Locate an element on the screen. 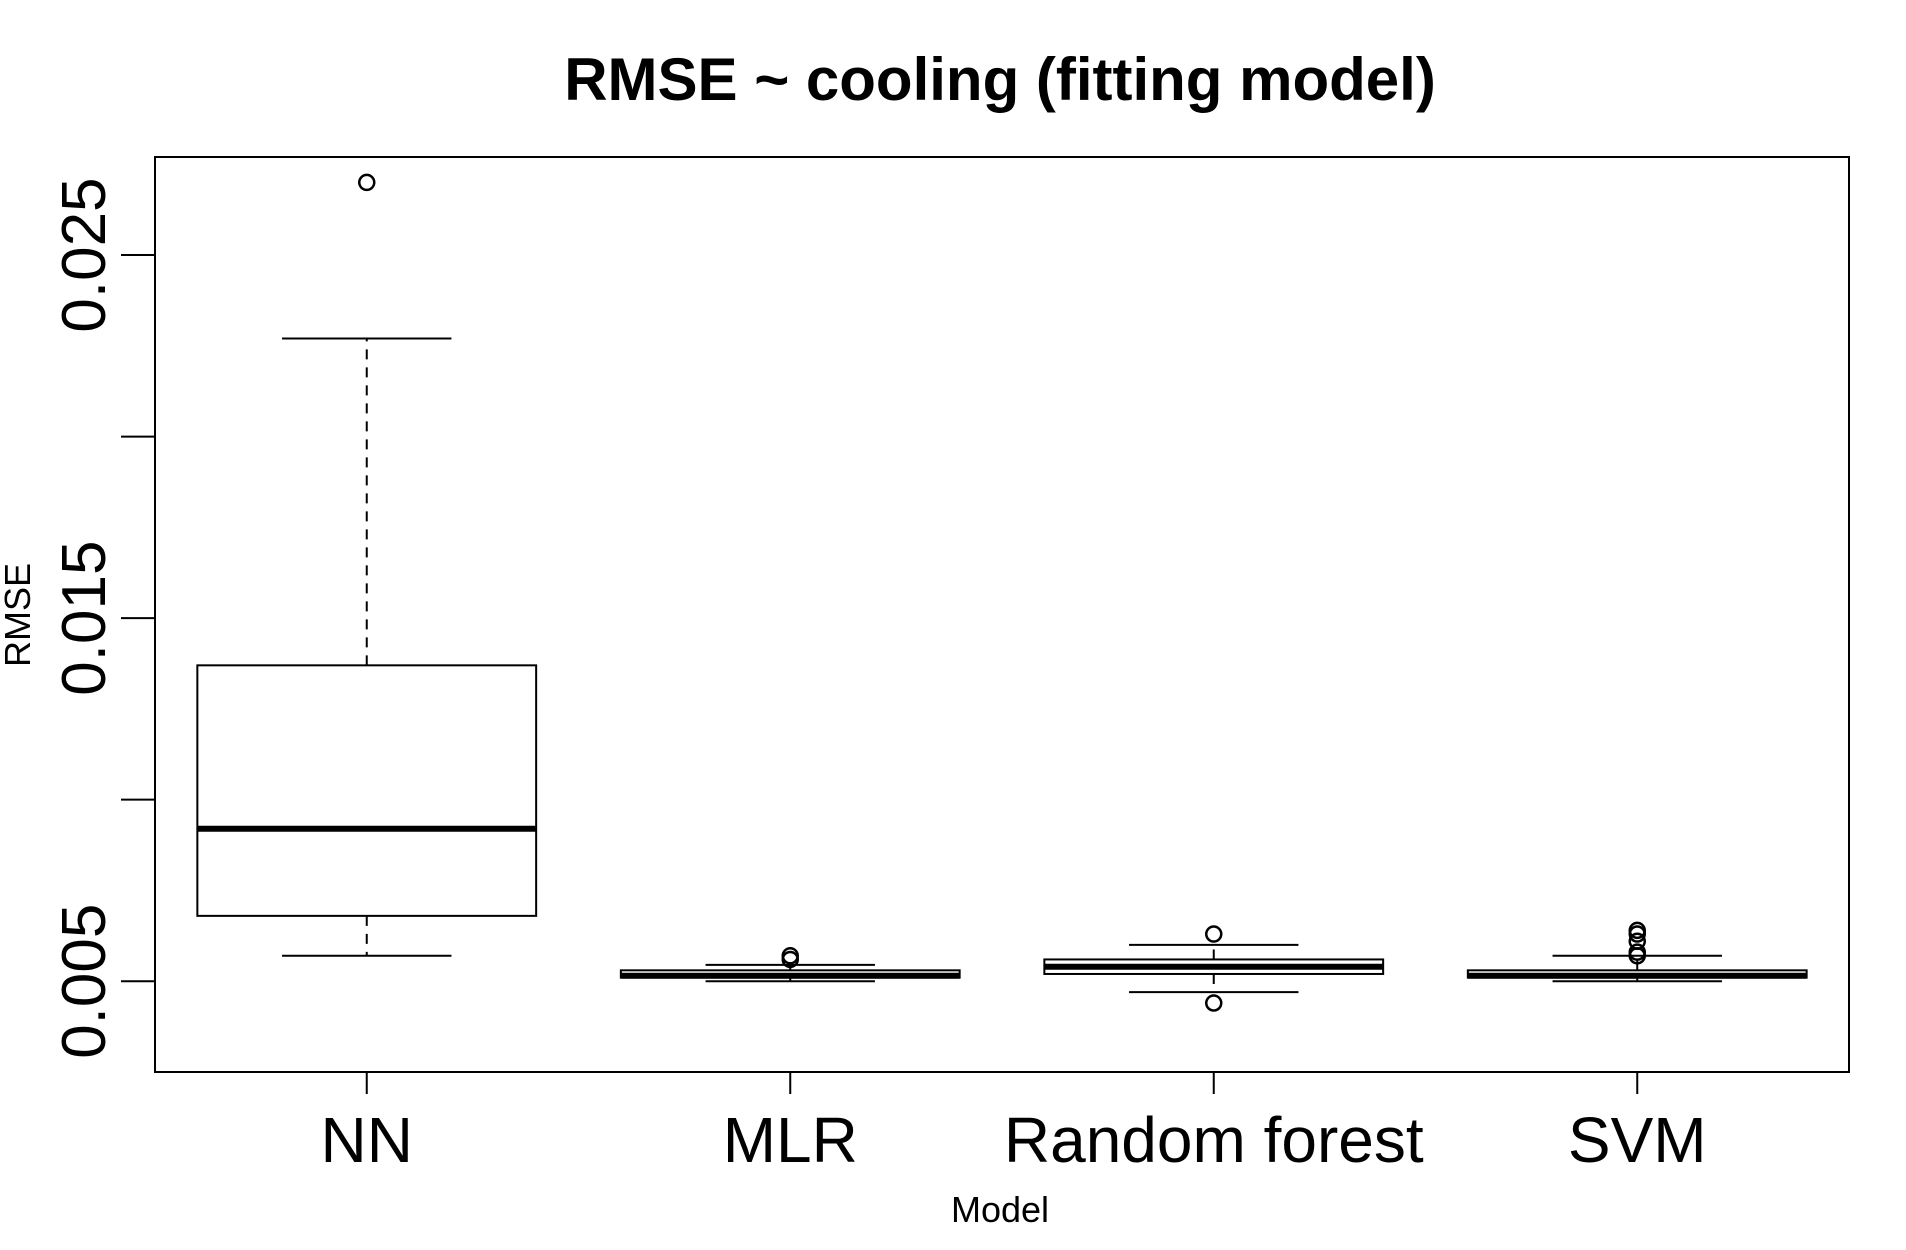  x-tick-label: Random forest is located at coordinates (1214, 1140).